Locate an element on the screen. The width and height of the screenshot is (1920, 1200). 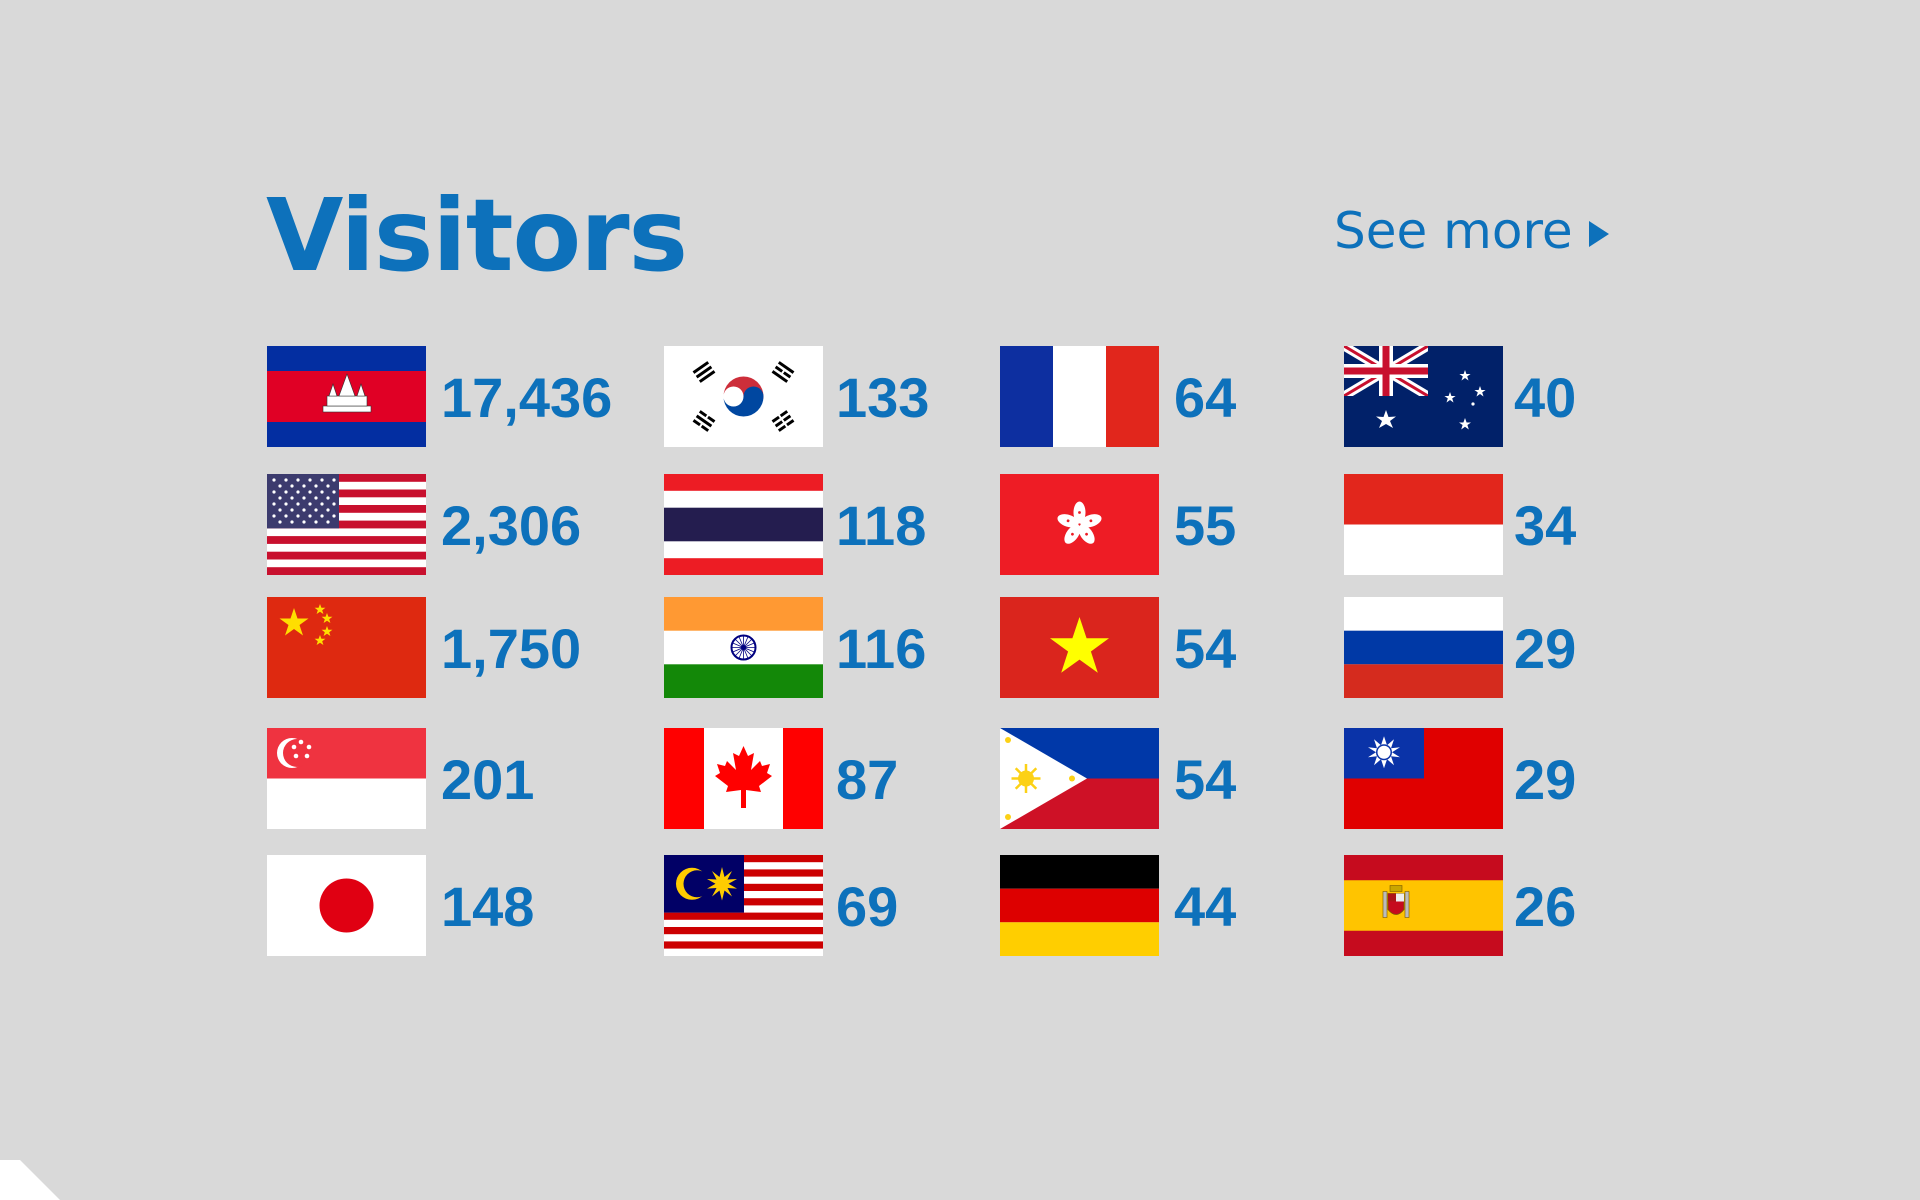
visitor-count: 118 is located at coordinates (881, 525).